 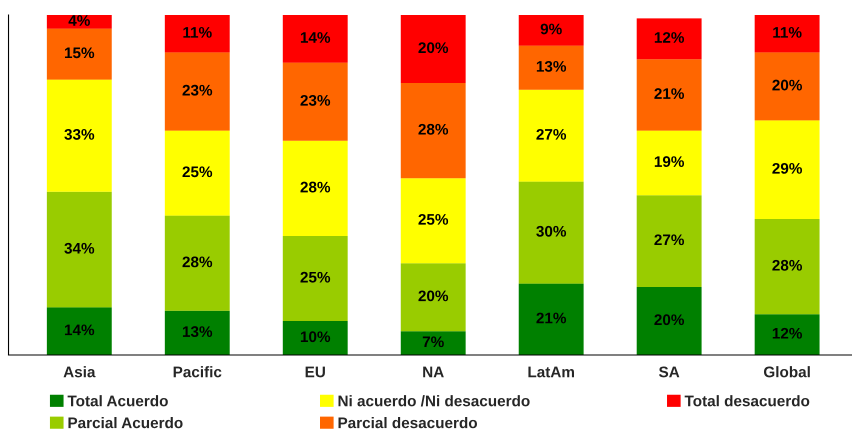 I want to click on data-label: 19%, so click(x=669, y=161).